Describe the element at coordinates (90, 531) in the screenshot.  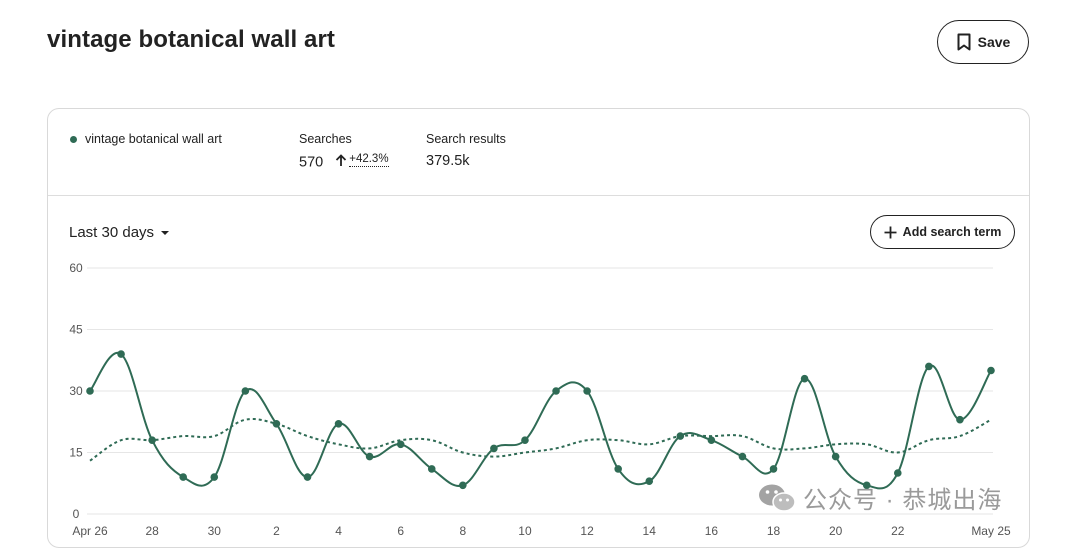
I see `x-tick-label: Apr 26` at that location.